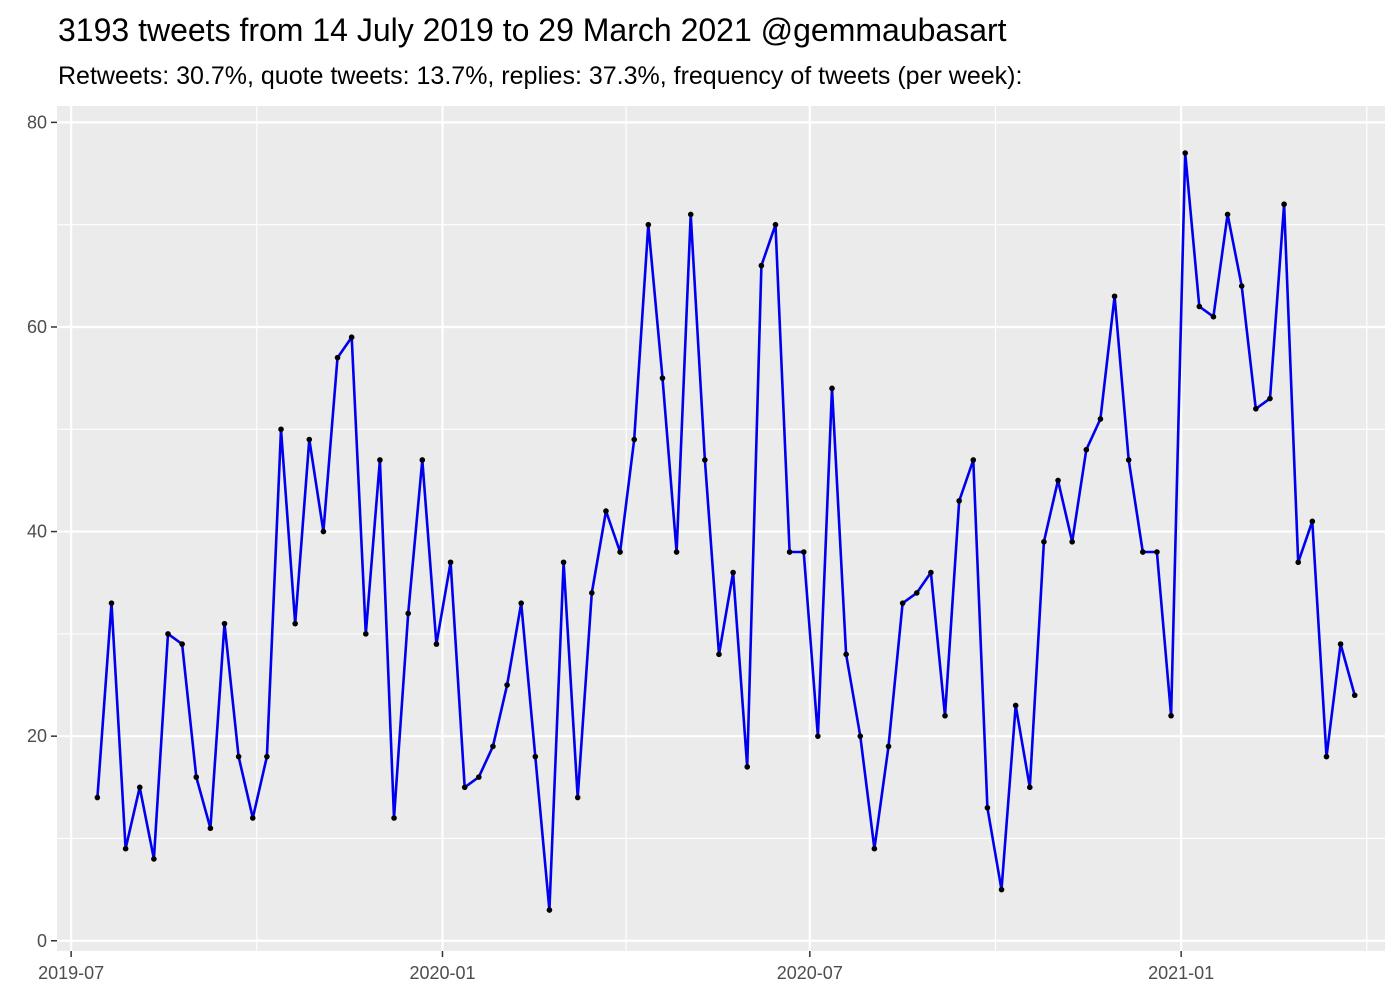  Describe the element at coordinates (810, 973) in the screenshot. I see `x-tick-label: 2020-07` at that location.